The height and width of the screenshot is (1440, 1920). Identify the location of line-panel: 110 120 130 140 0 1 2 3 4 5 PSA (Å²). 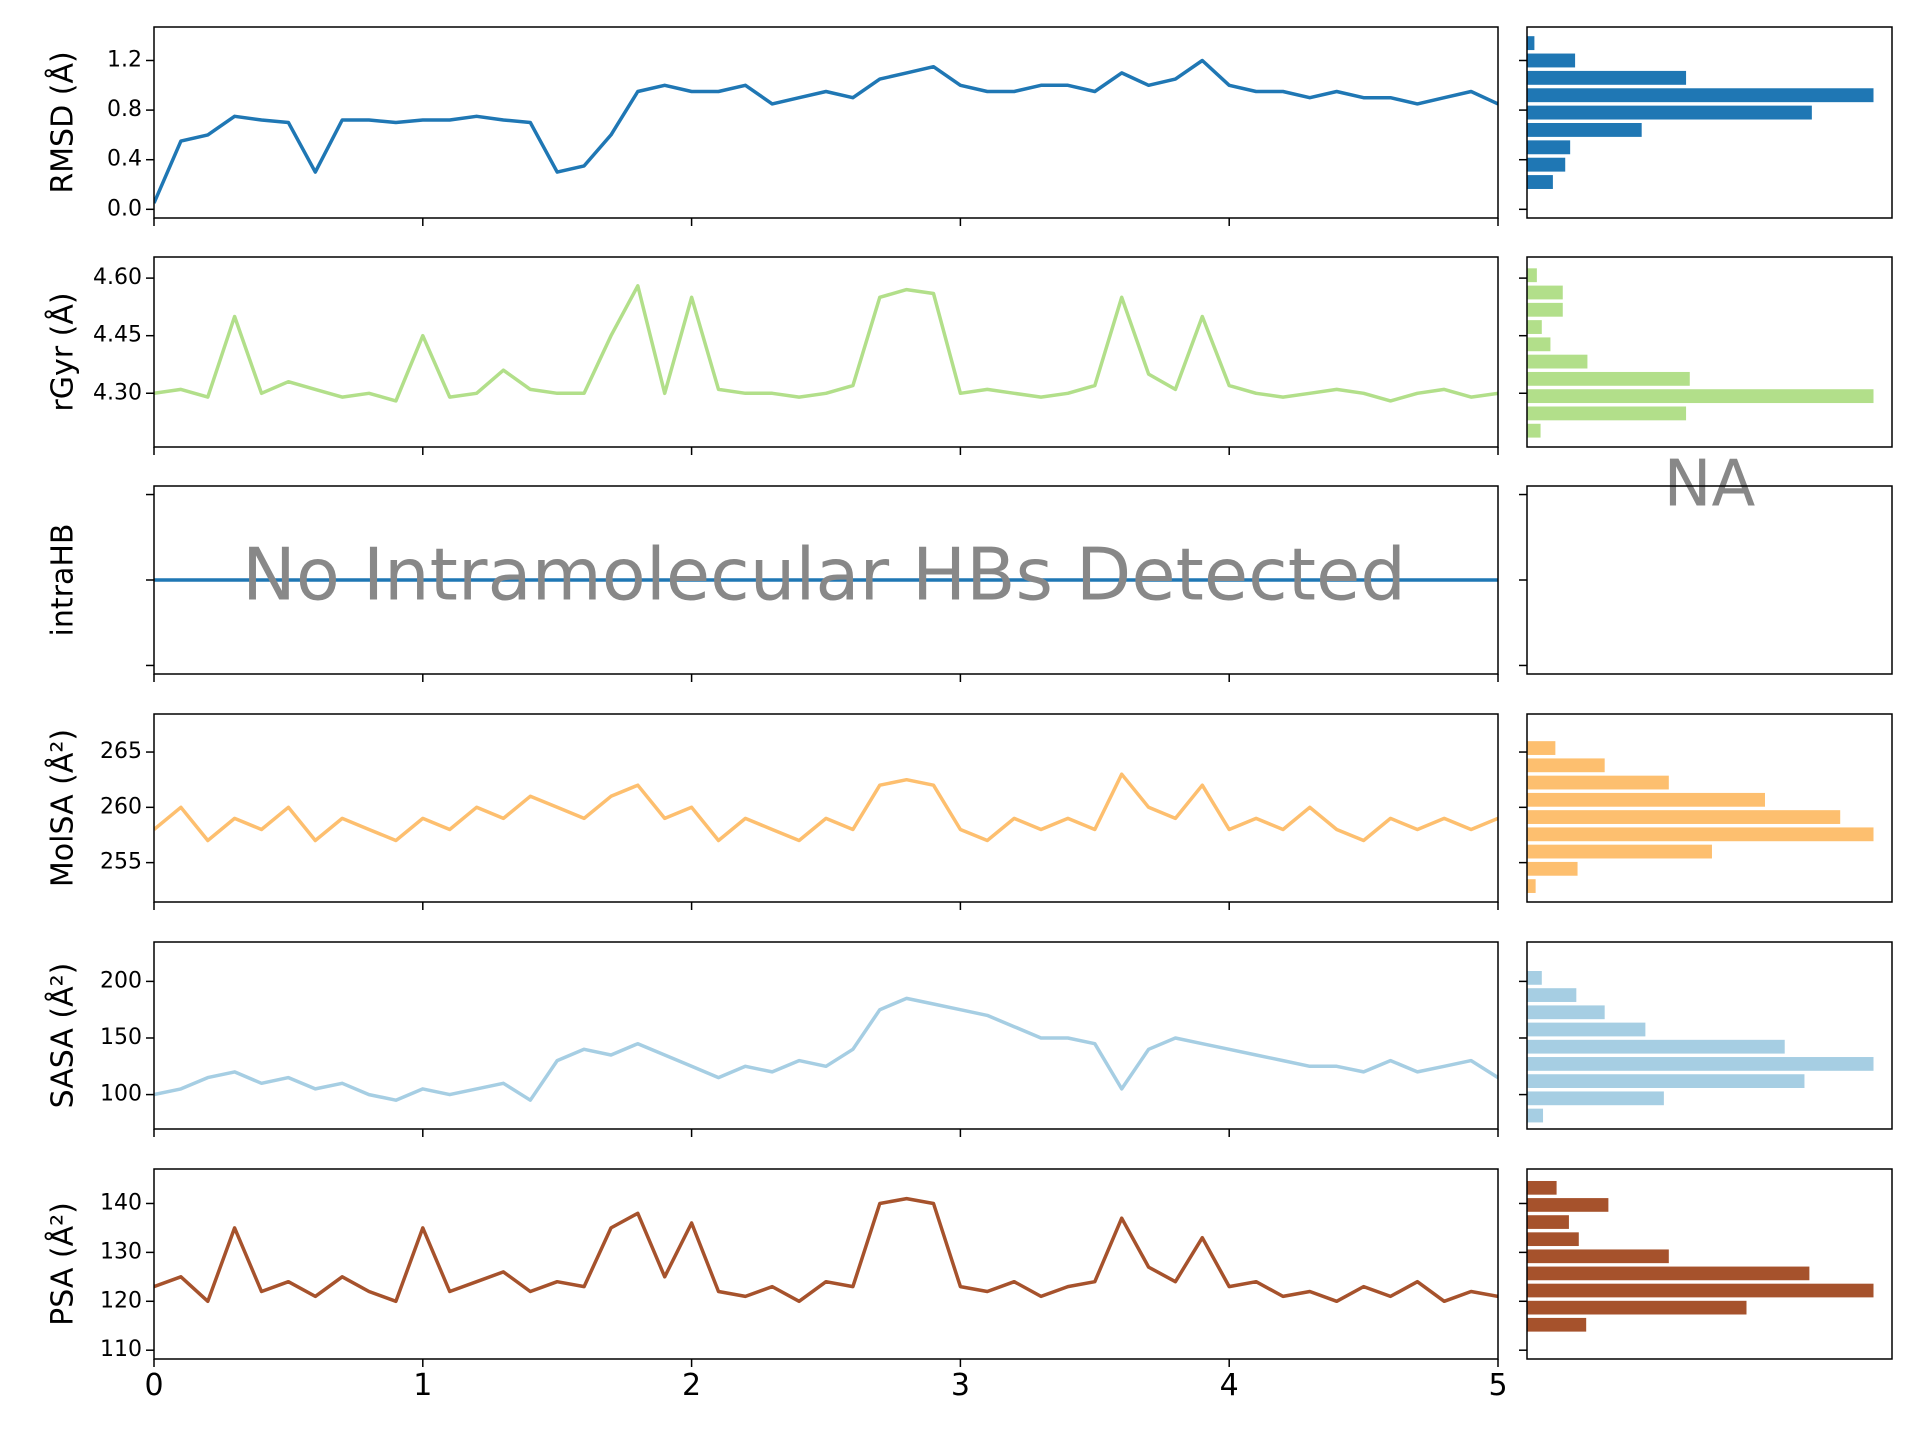
(776, 1285).